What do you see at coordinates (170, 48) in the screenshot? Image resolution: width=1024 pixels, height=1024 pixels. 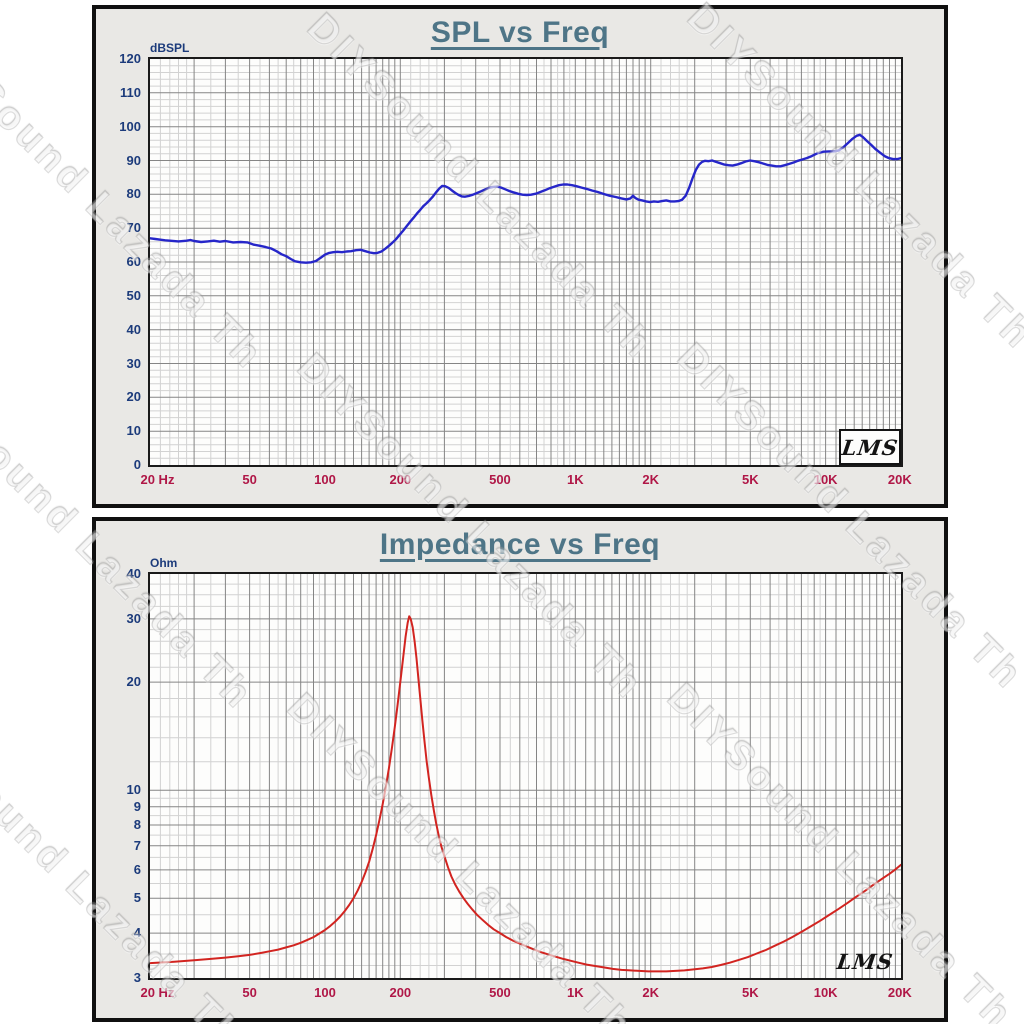 I see `spl-y-axis-unit: dBSPL` at bounding box center [170, 48].